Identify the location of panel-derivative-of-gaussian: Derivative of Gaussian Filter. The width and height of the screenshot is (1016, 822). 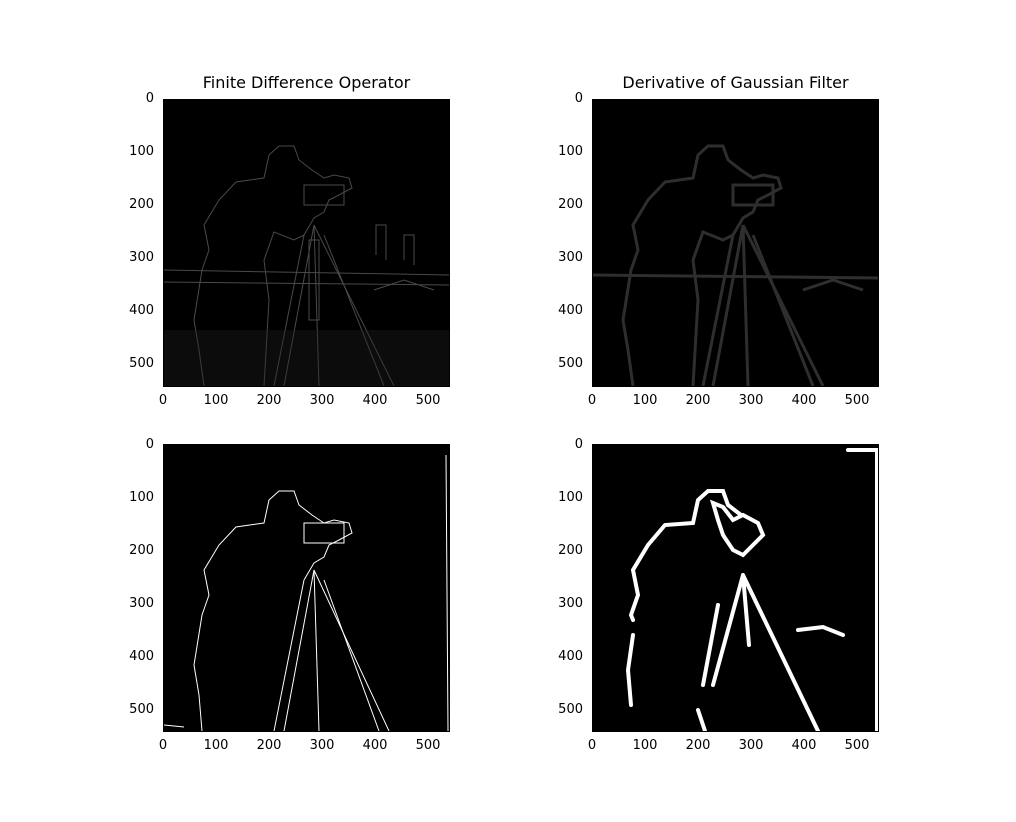
(735, 230).